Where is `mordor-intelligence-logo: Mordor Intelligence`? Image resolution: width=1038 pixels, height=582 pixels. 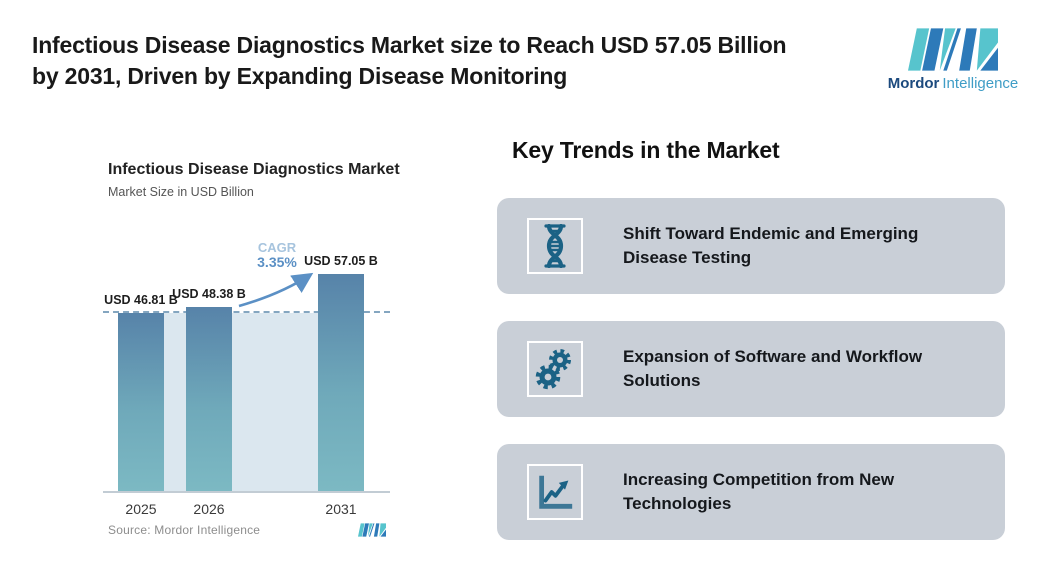
mordor-intelligence-logo: Mordor Intelligence is located at coordinates (953, 60).